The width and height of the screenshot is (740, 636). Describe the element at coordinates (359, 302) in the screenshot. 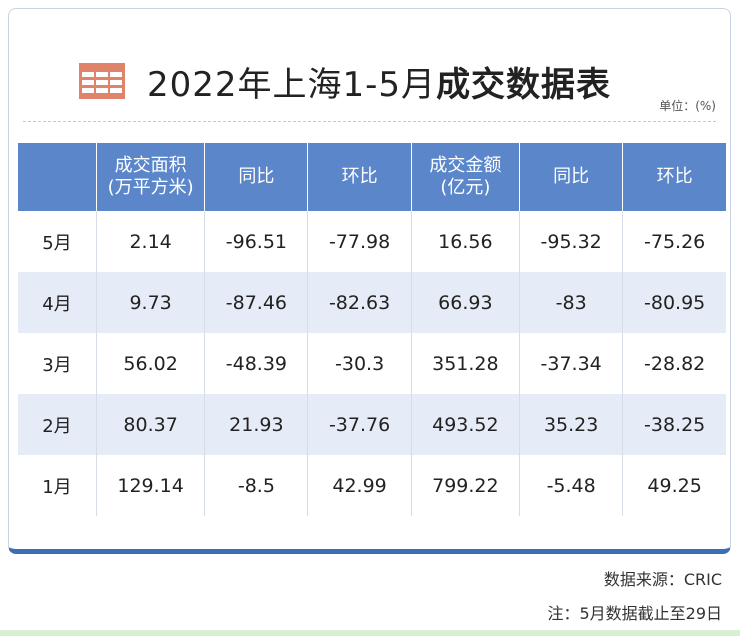

I see `cell-area-mom: -82.63` at that location.